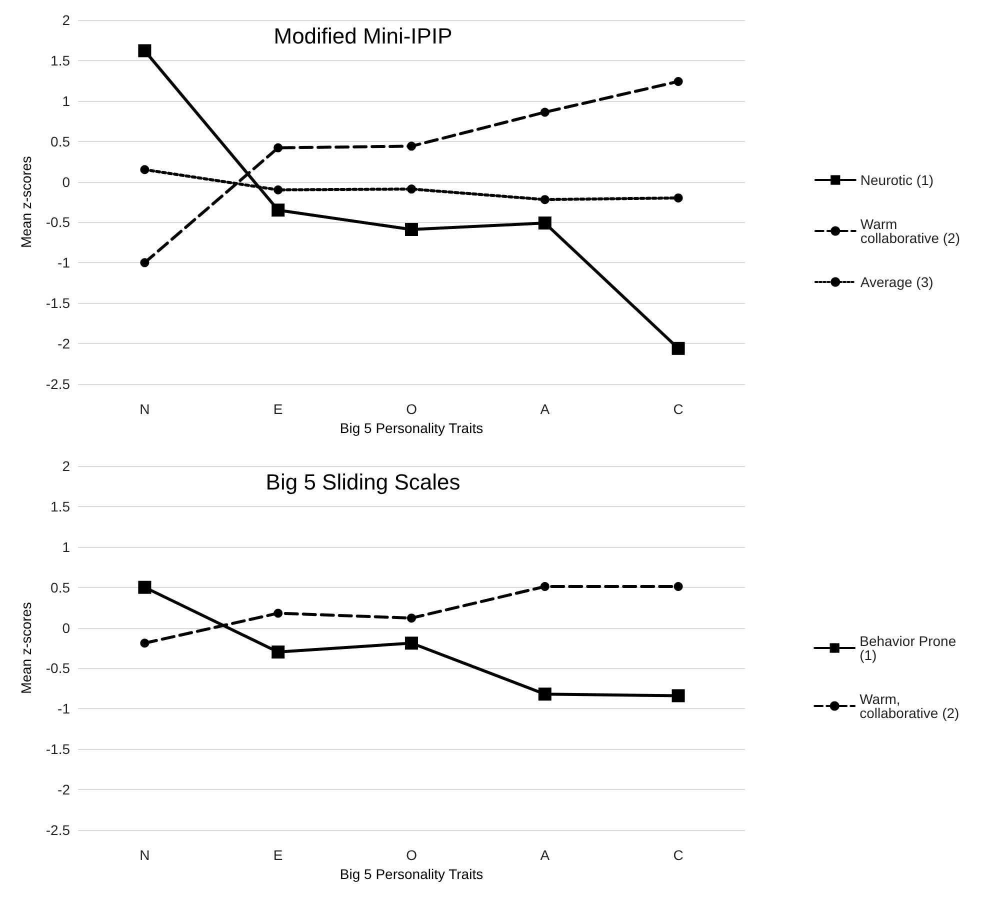 The width and height of the screenshot is (983, 908). What do you see at coordinates (910, 648) in the screenshot?
I see `legend-label: Behavior Prone (1)` at bounding box center [910, 648].